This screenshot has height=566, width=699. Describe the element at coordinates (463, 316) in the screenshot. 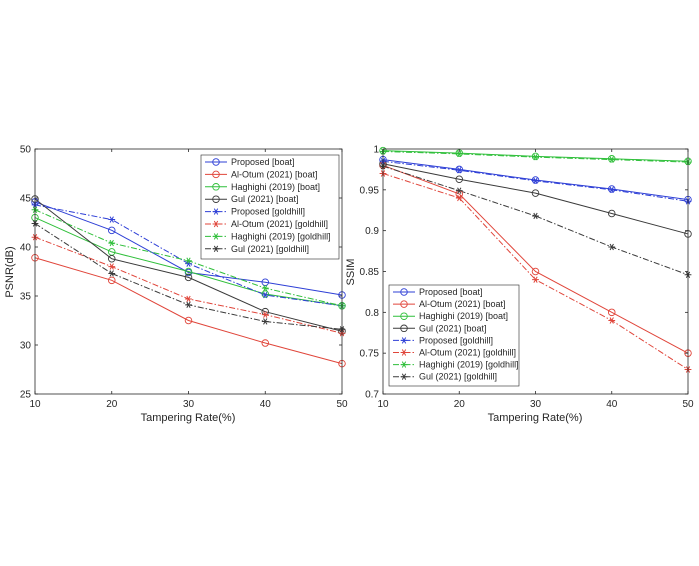

I see `ssim-legend-label-2: Haghighi (2019) [boat]` at that location.